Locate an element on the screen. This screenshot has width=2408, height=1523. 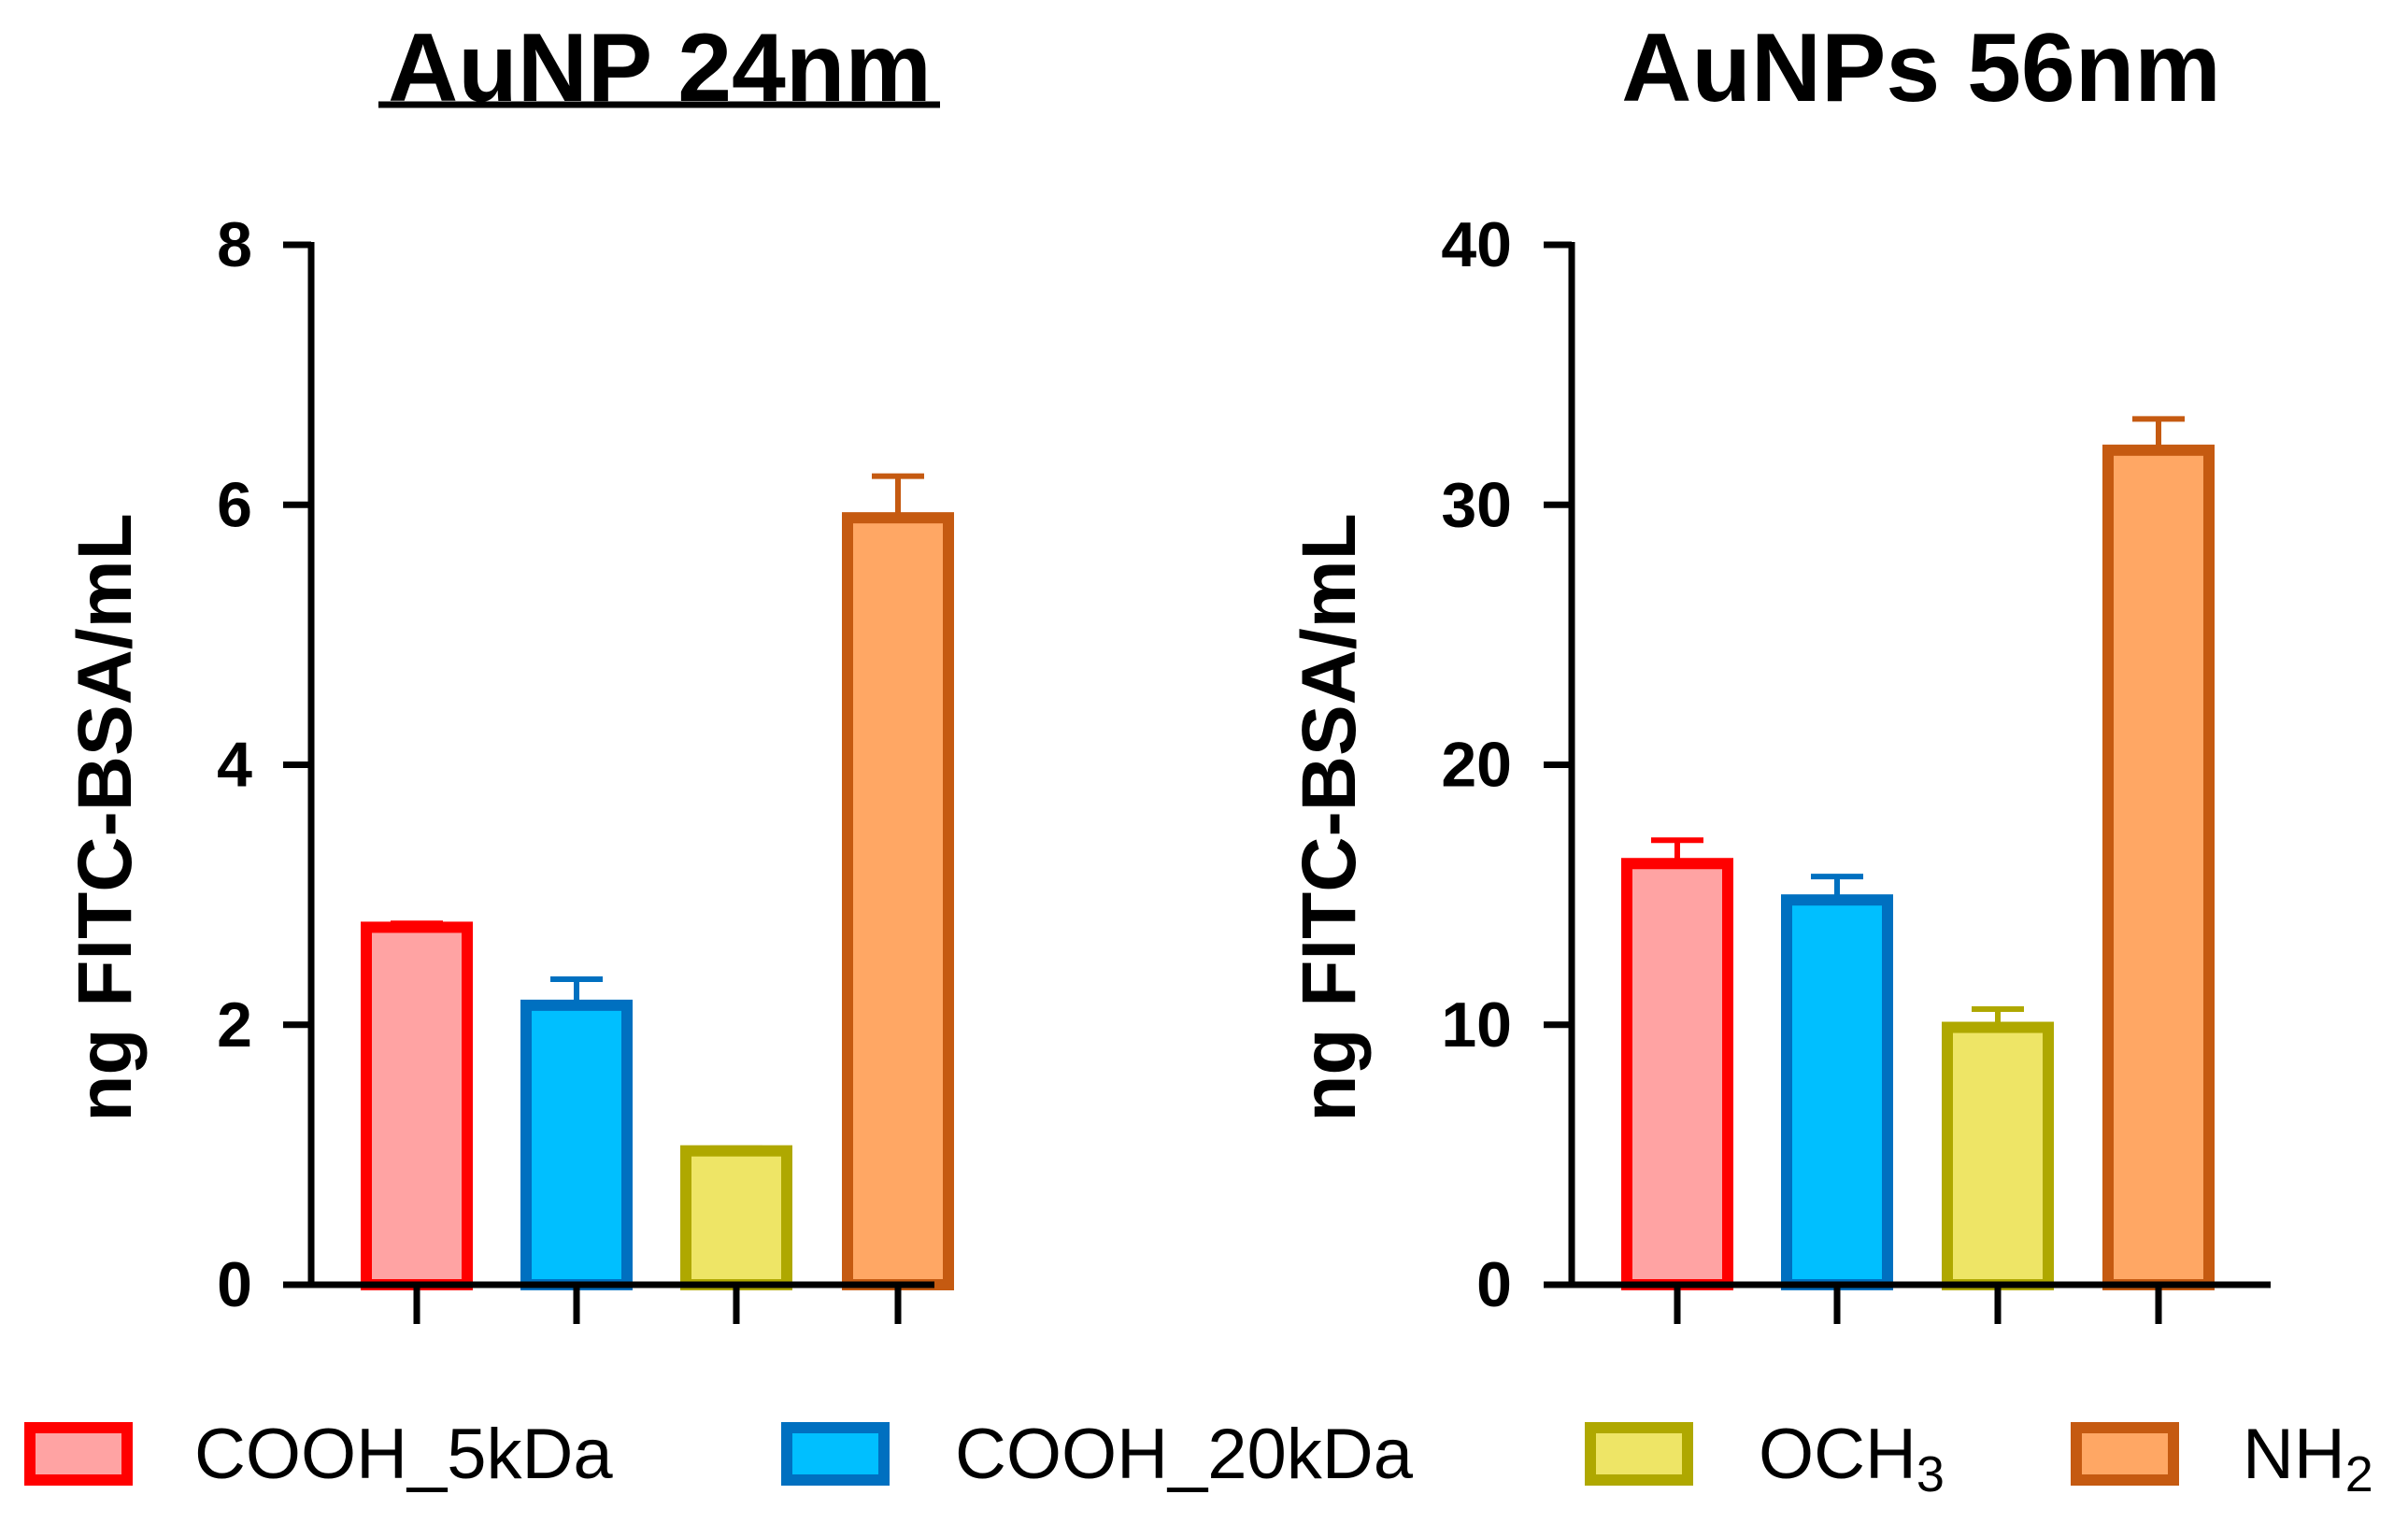
y-tick-labels: 0 2 4 6 8 is located at coordinates (234, 764).